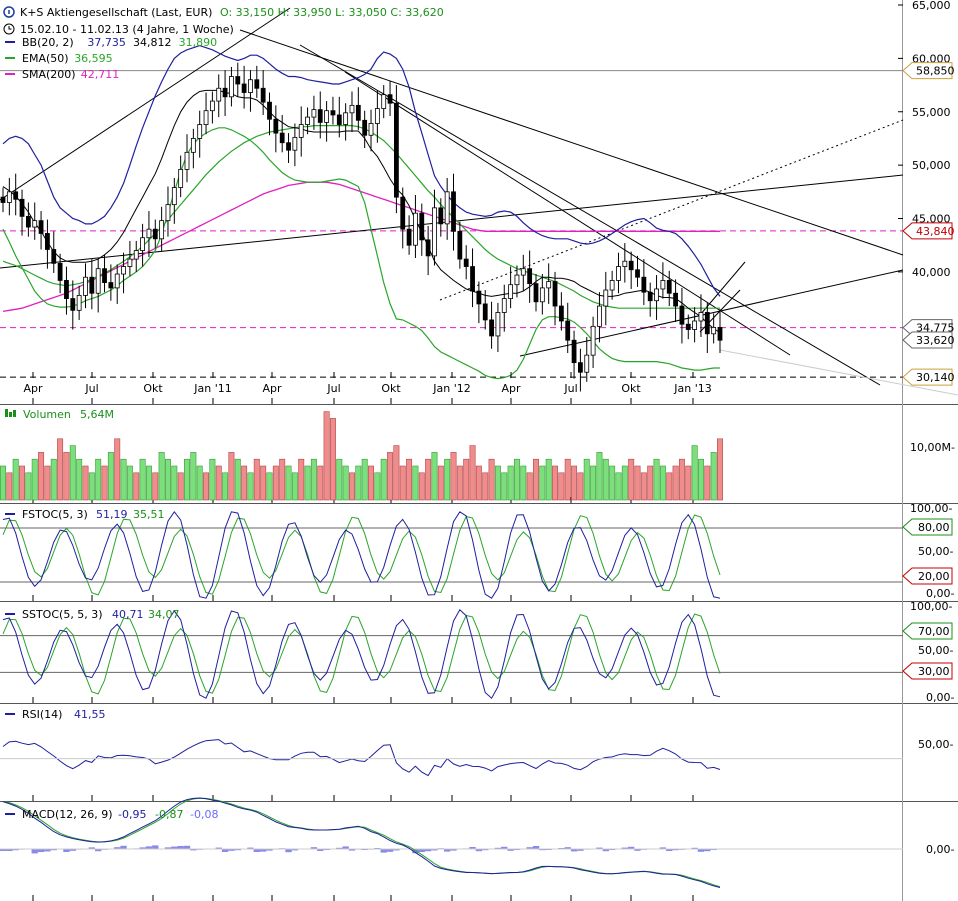  What do you see at coordinates (570, 388) in the screenshot?
I see `x-tick-label: Jul` at bounding box center [570, 388].